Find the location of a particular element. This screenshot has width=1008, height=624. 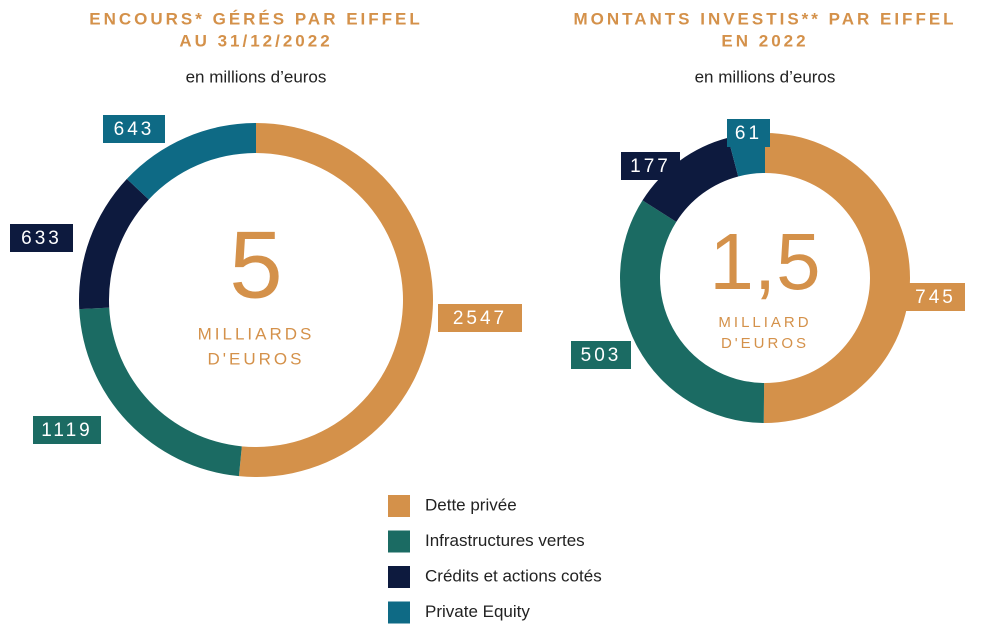

center-label: MILLIARD is located at coordinates (764, 322).